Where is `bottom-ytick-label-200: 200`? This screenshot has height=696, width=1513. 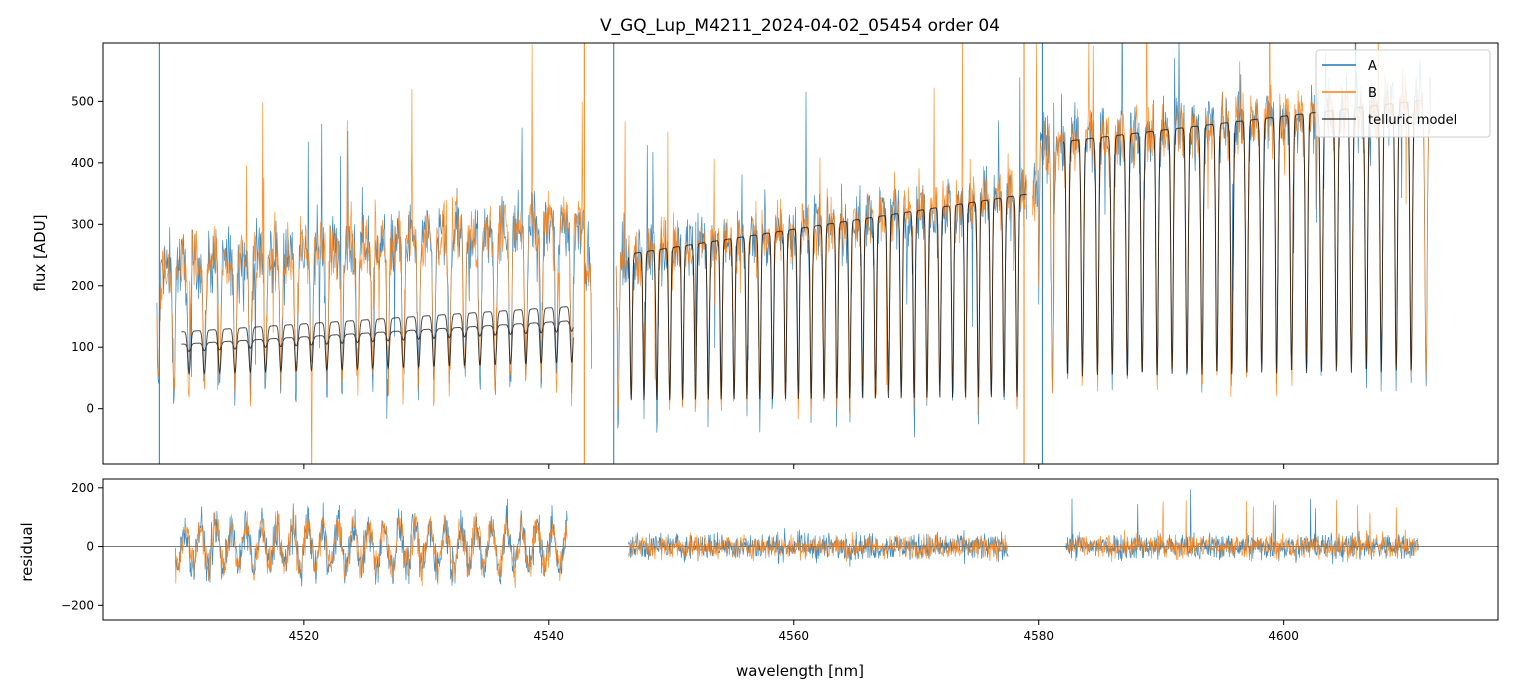
bottom-ytick-label-200: 200 is located at coordinates (82, 488).